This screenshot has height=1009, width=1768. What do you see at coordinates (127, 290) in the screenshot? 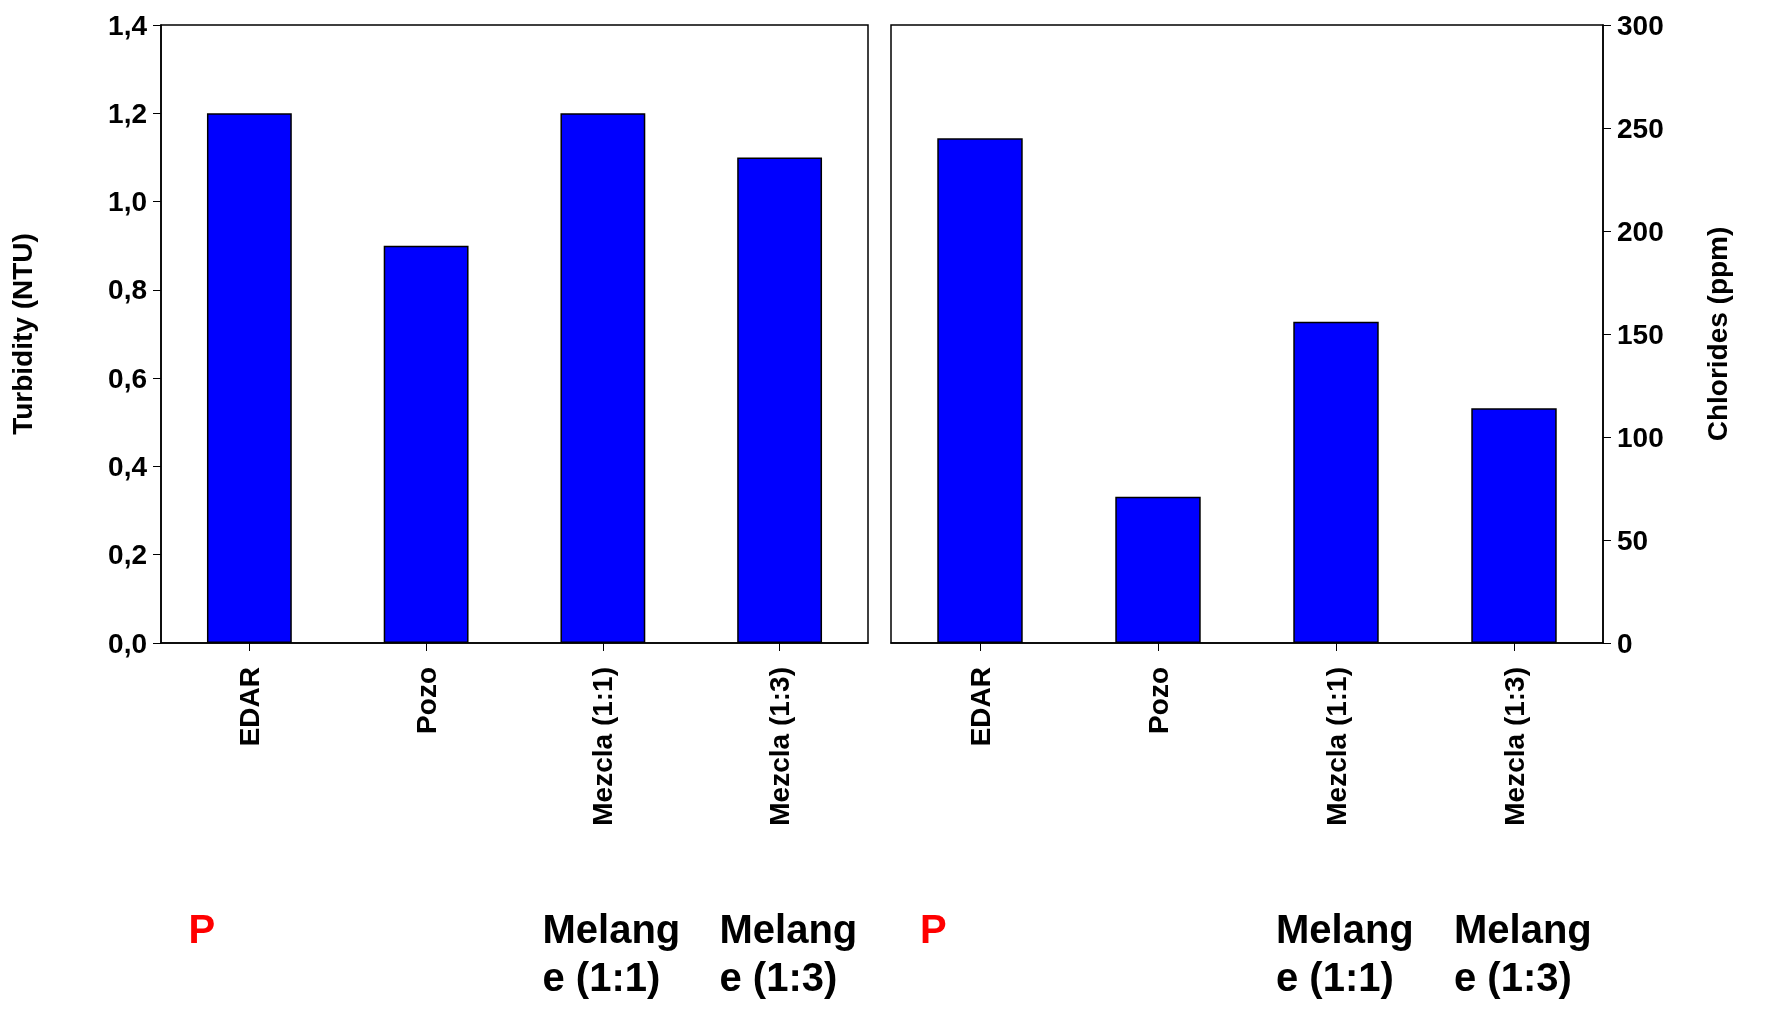
I see `y-tick-label: 0,8` at bounding box center [127, 290].